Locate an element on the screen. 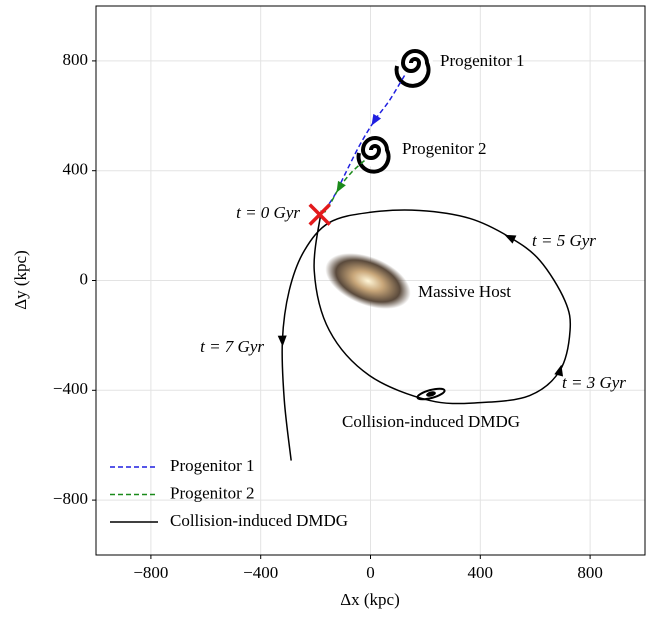 This screenshot has height=617, width=650. annotation: Collision-induced DMDG is located at coordinates (431, 421).